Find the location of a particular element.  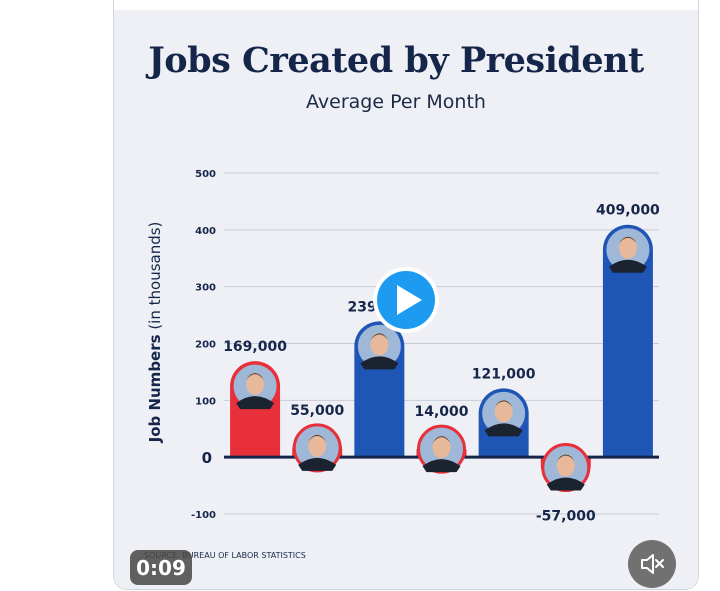

chart-title: Jobs Created by President is located at coordinates (394, 60).